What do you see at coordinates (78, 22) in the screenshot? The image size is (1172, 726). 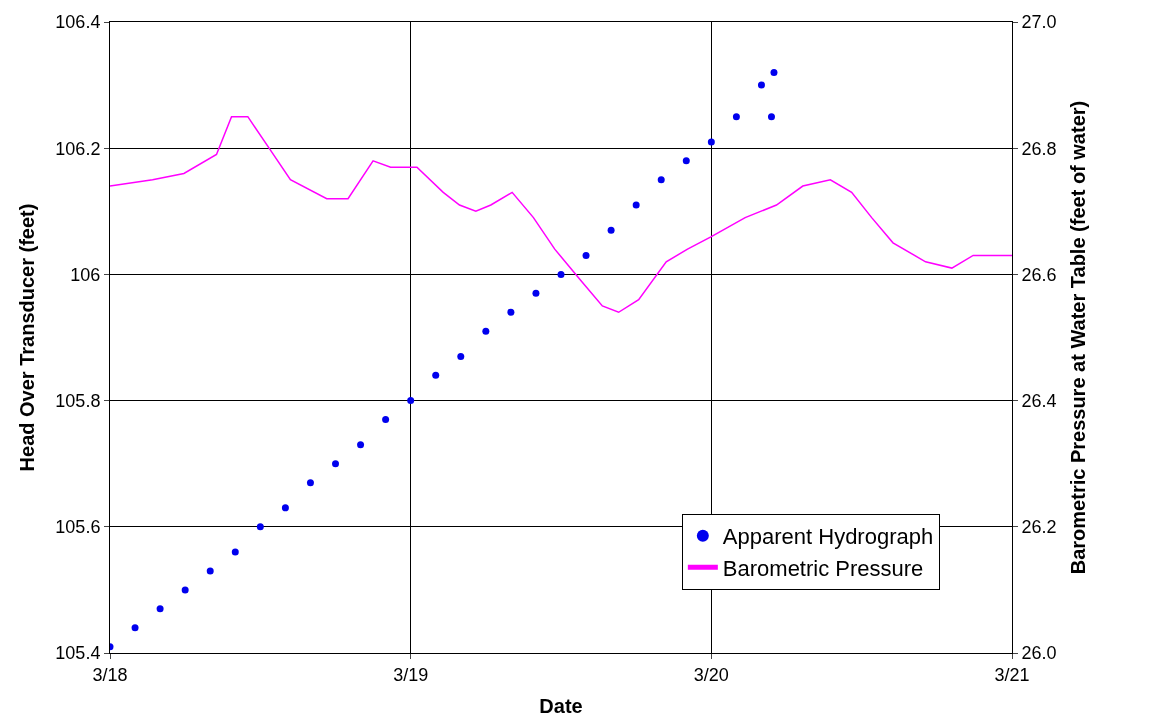 I see `y-tick-label: 106.4` at bounding box center [78, 22].